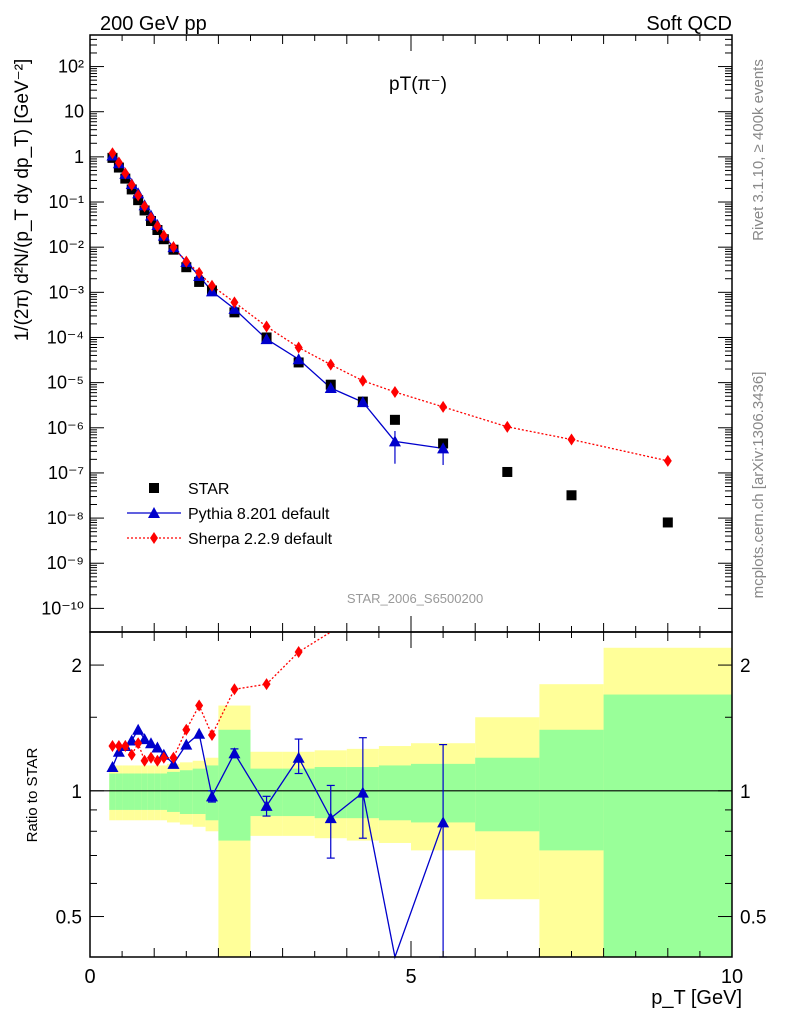  Describe the element at coordinates (410, 977) in the screenshot. I see `x-tick-label: 5` at that location.